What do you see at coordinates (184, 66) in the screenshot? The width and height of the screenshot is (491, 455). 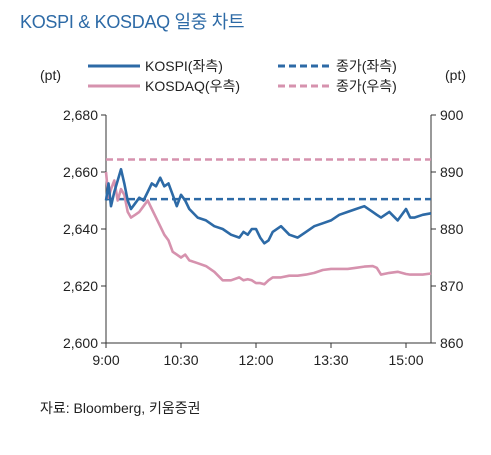 I see `legend-kospi-label: KOSPI(좌측)` at bounding box center [184, 66].